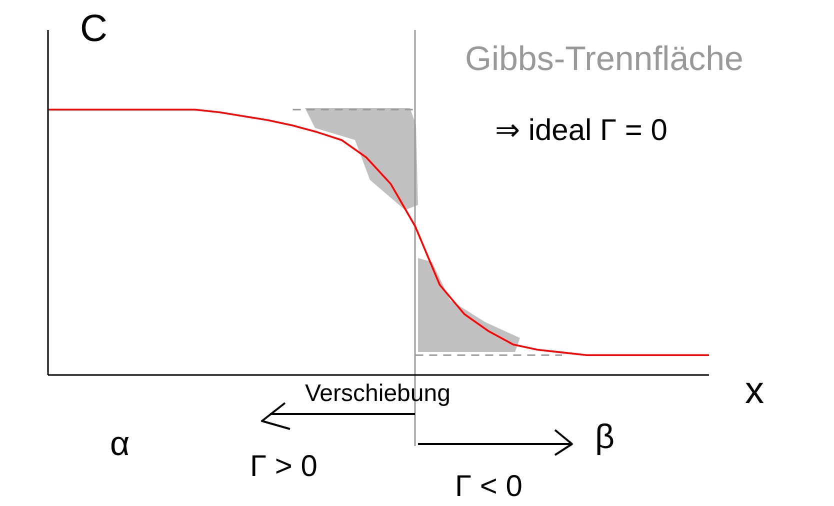 The image size is (834, 506). Describe the element at coordinates (604, 59) in the screenshot. I see `chart-title: Gibbs-Trennfläche` at that location.